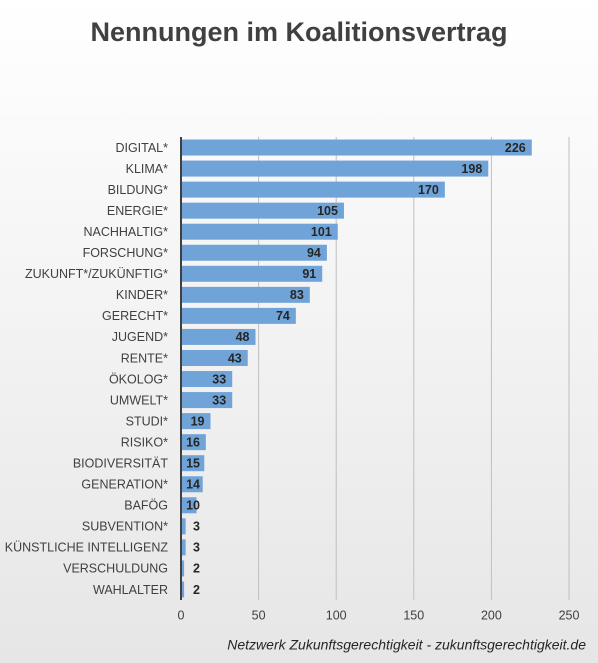 Image resolution: width=598 pixels, height=663 pixels. I want to click on y-tick-label: BAFÖG, so click(146, 506).